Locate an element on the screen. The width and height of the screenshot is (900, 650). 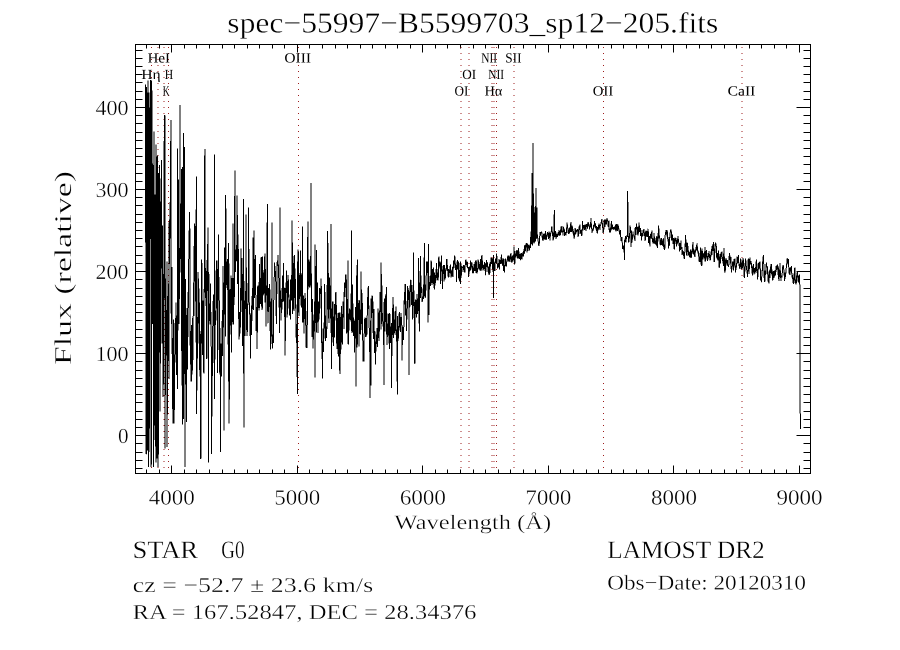
svg-text: 5000 is located at coordinates (297, 498).